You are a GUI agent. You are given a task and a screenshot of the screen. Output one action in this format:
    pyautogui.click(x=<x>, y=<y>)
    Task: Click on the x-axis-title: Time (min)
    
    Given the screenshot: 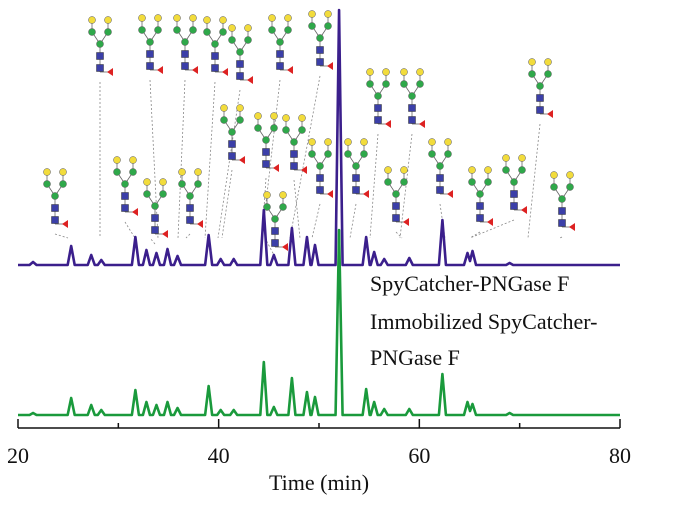 What is the action you would take?
    pyautogui.click(x=319, y=482)
    